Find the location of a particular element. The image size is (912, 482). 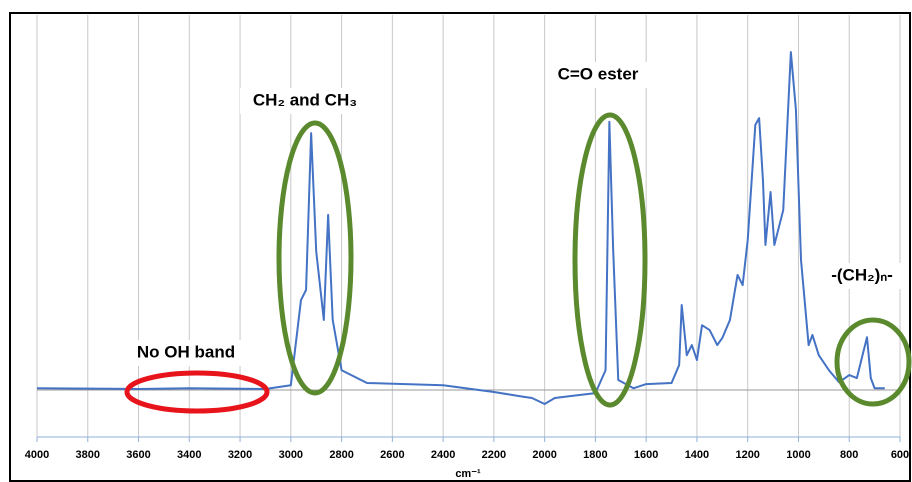

x-tick-label: 1400 is located at coordinates (697, 455).